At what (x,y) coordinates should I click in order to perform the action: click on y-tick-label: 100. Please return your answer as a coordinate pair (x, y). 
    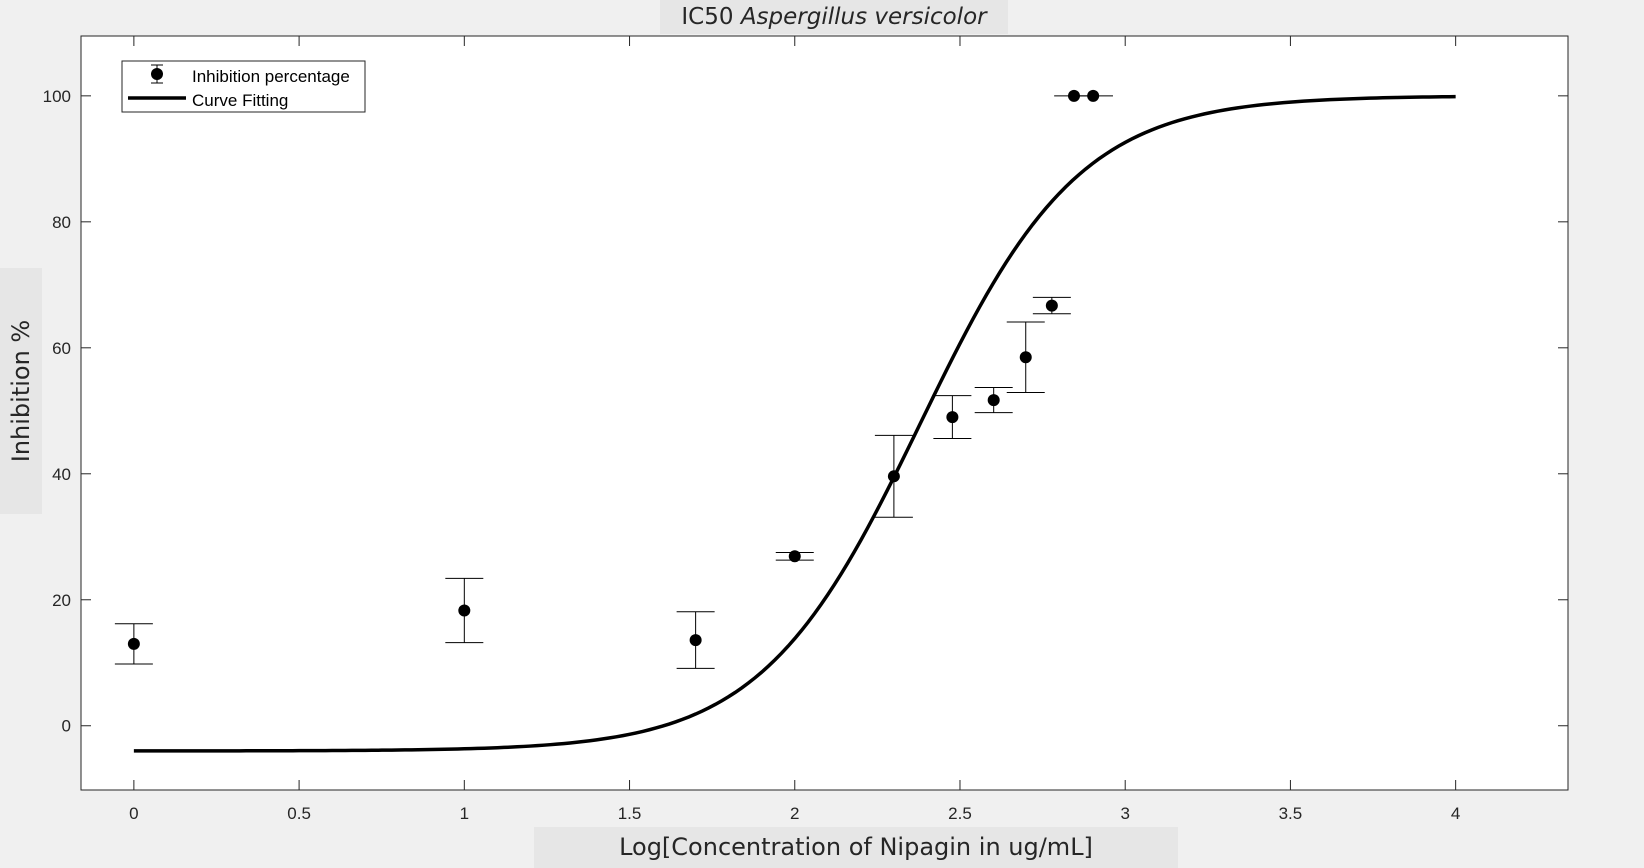
    Looking at the image, I should click on (57, 96).